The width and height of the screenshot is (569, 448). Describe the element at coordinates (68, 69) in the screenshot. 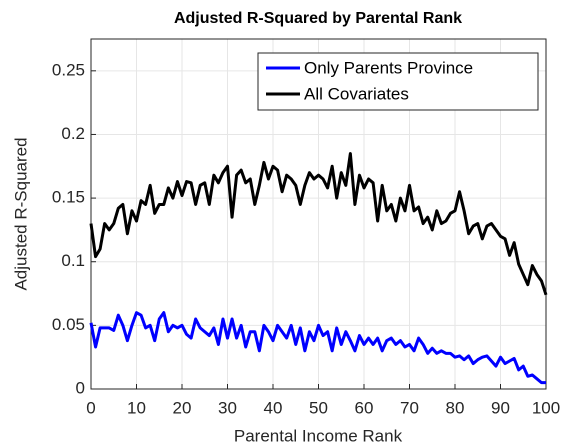

I see `y-tick-label: 0.25` at that location.